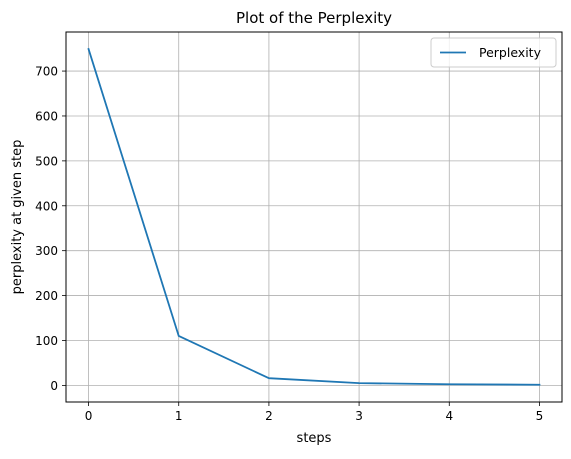 The width and height of the screenshot is (571, 459). What do you see at coordinates (510, 52) in the screenshot?
I see `legend-label-perplexity: Perplexity` at bounding box center [510, 52].